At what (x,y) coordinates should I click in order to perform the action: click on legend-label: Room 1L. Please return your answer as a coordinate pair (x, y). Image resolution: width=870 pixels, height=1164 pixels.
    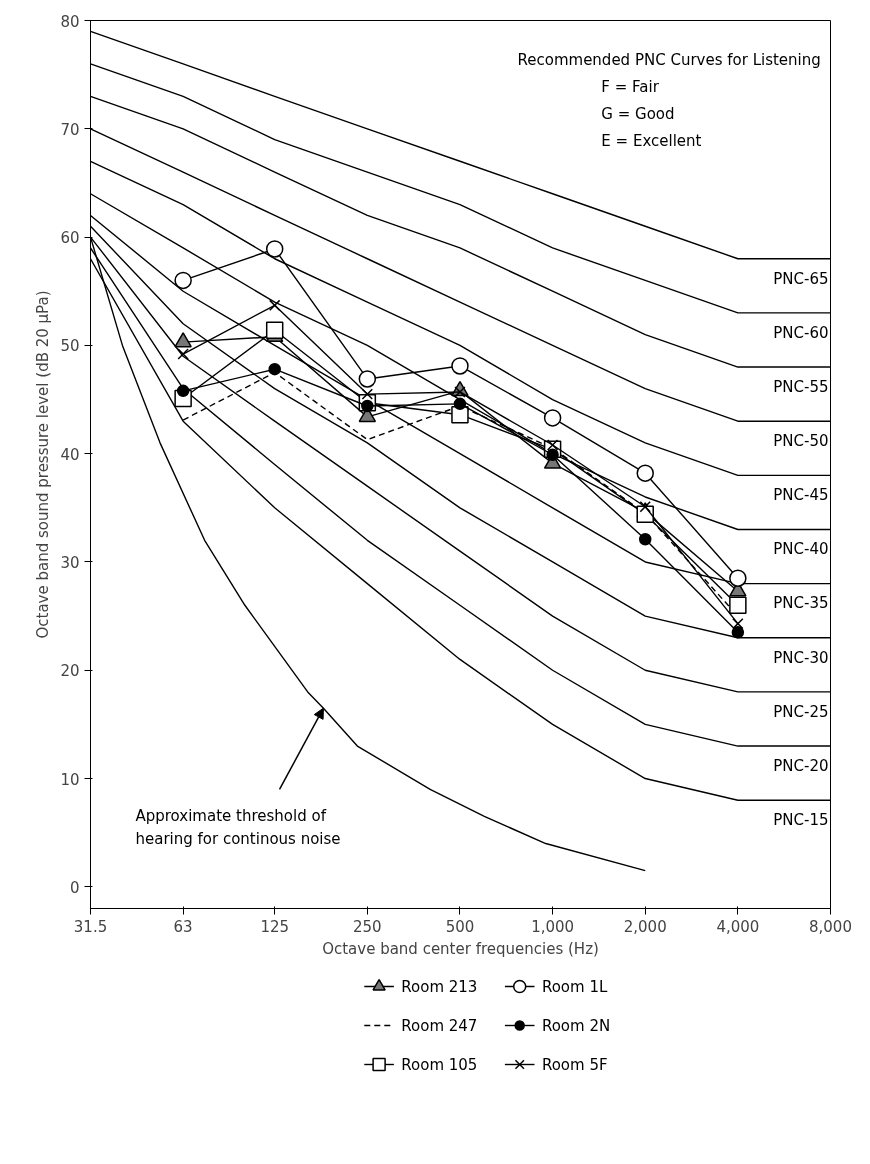
    Looking at the image, I should click on (574, 986).